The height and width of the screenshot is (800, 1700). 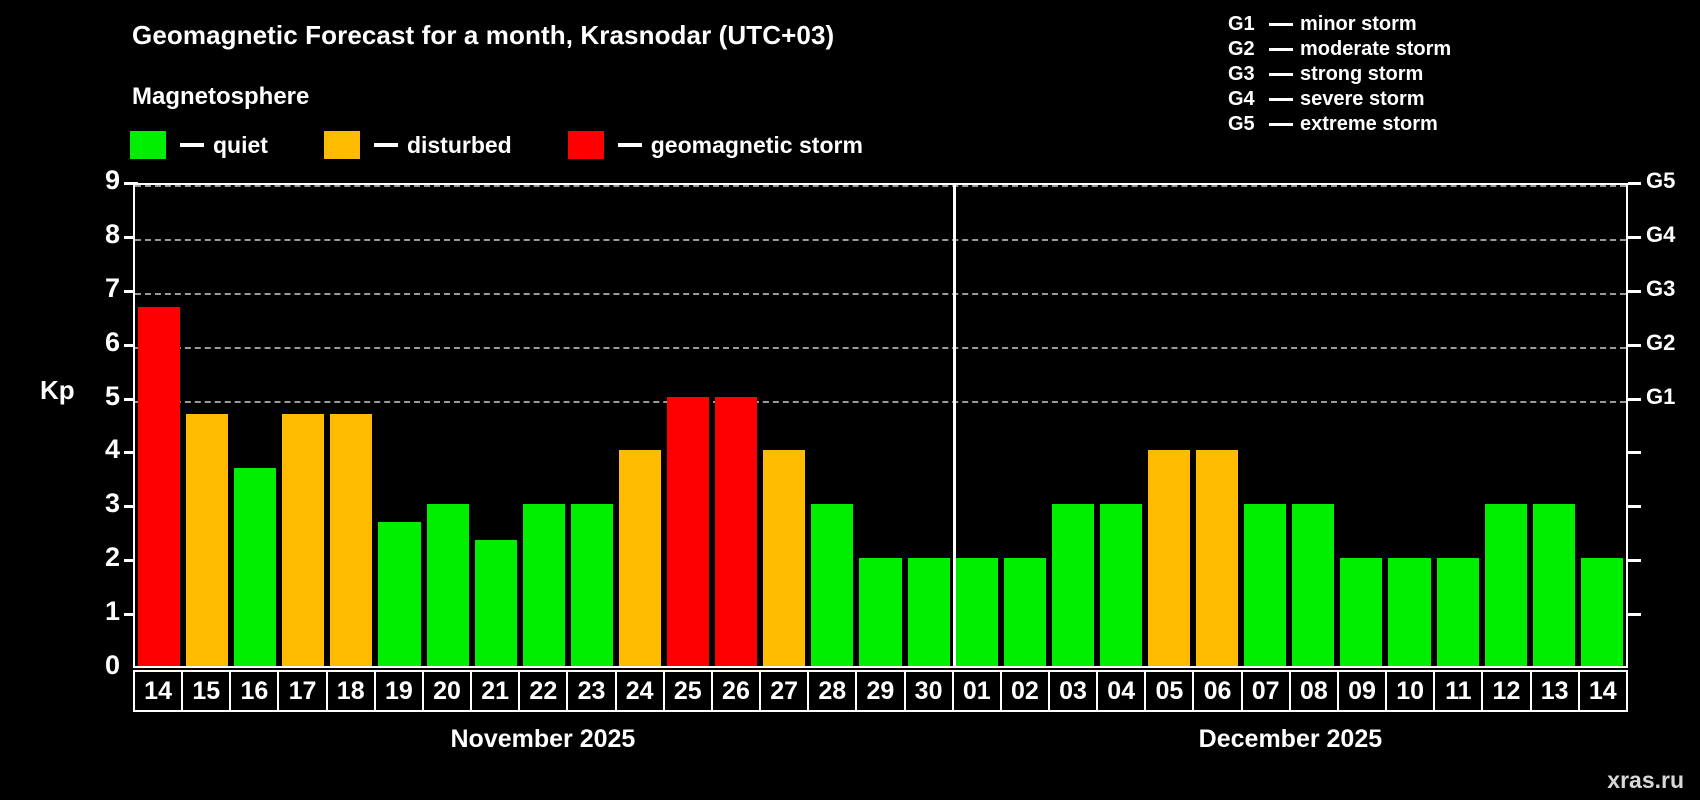 I want to click on day-label-20: 20, so click(x=447, y=691).